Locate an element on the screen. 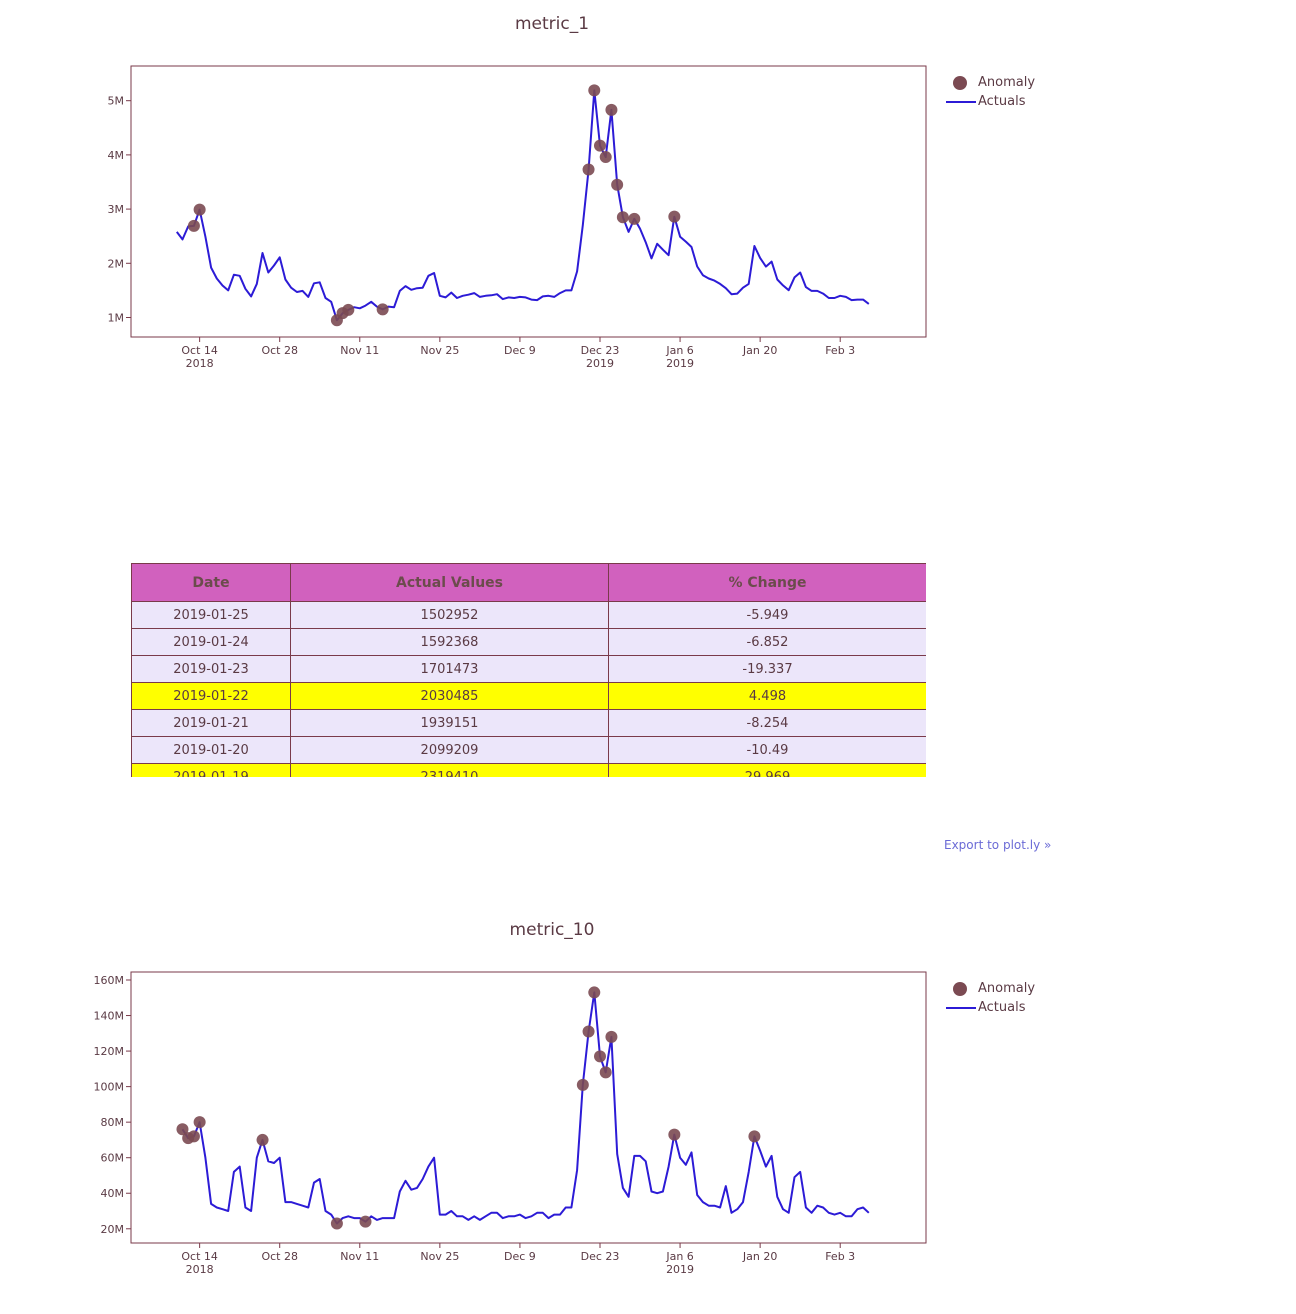 This screenshot has height=1314, width=1296. column-header-pct-change: % Change is located at coordinates (767, 582).